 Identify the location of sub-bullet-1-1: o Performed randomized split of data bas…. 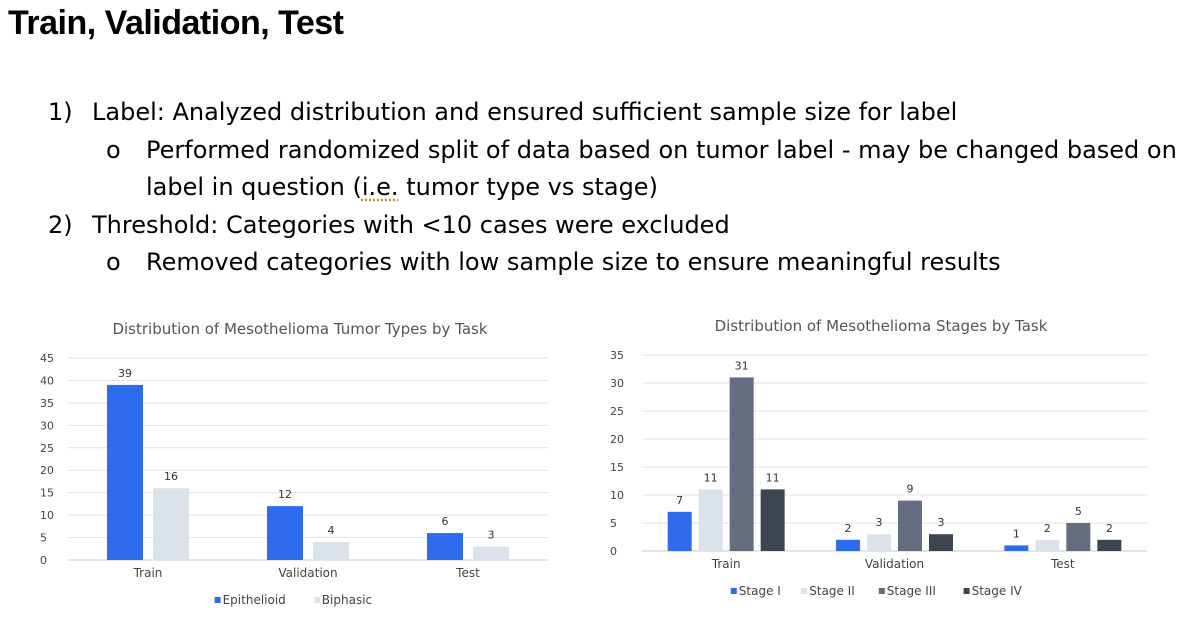
(613, 169).